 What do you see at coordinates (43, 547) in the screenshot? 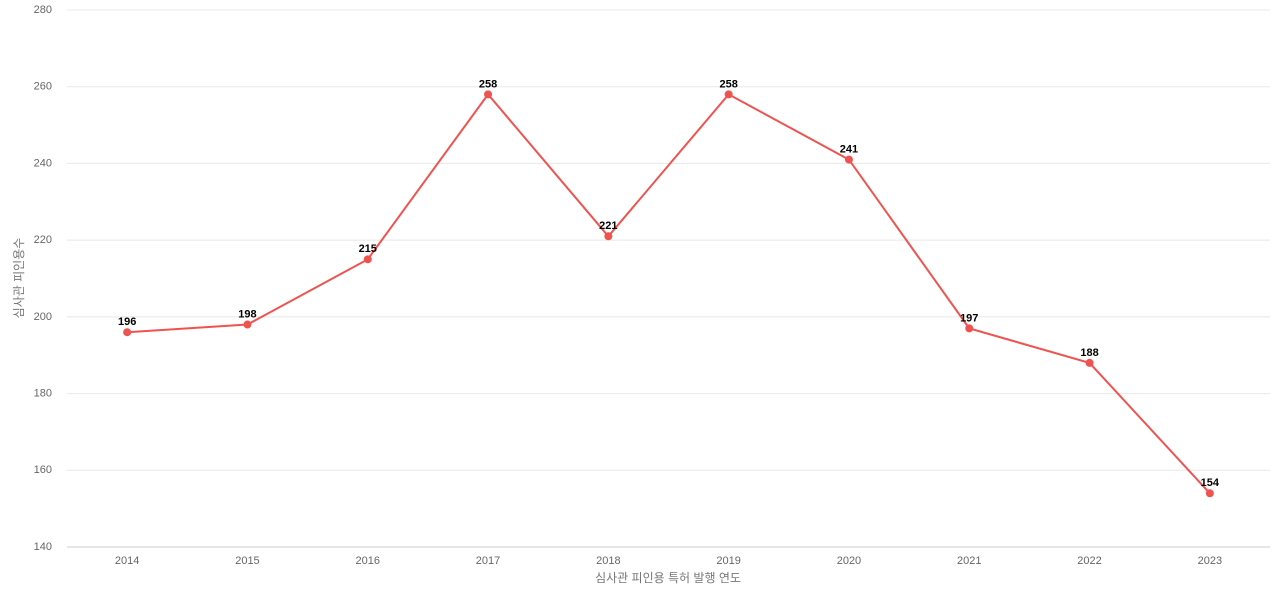
I see `y-tick-label: 140` at bounding box center [43, 547].